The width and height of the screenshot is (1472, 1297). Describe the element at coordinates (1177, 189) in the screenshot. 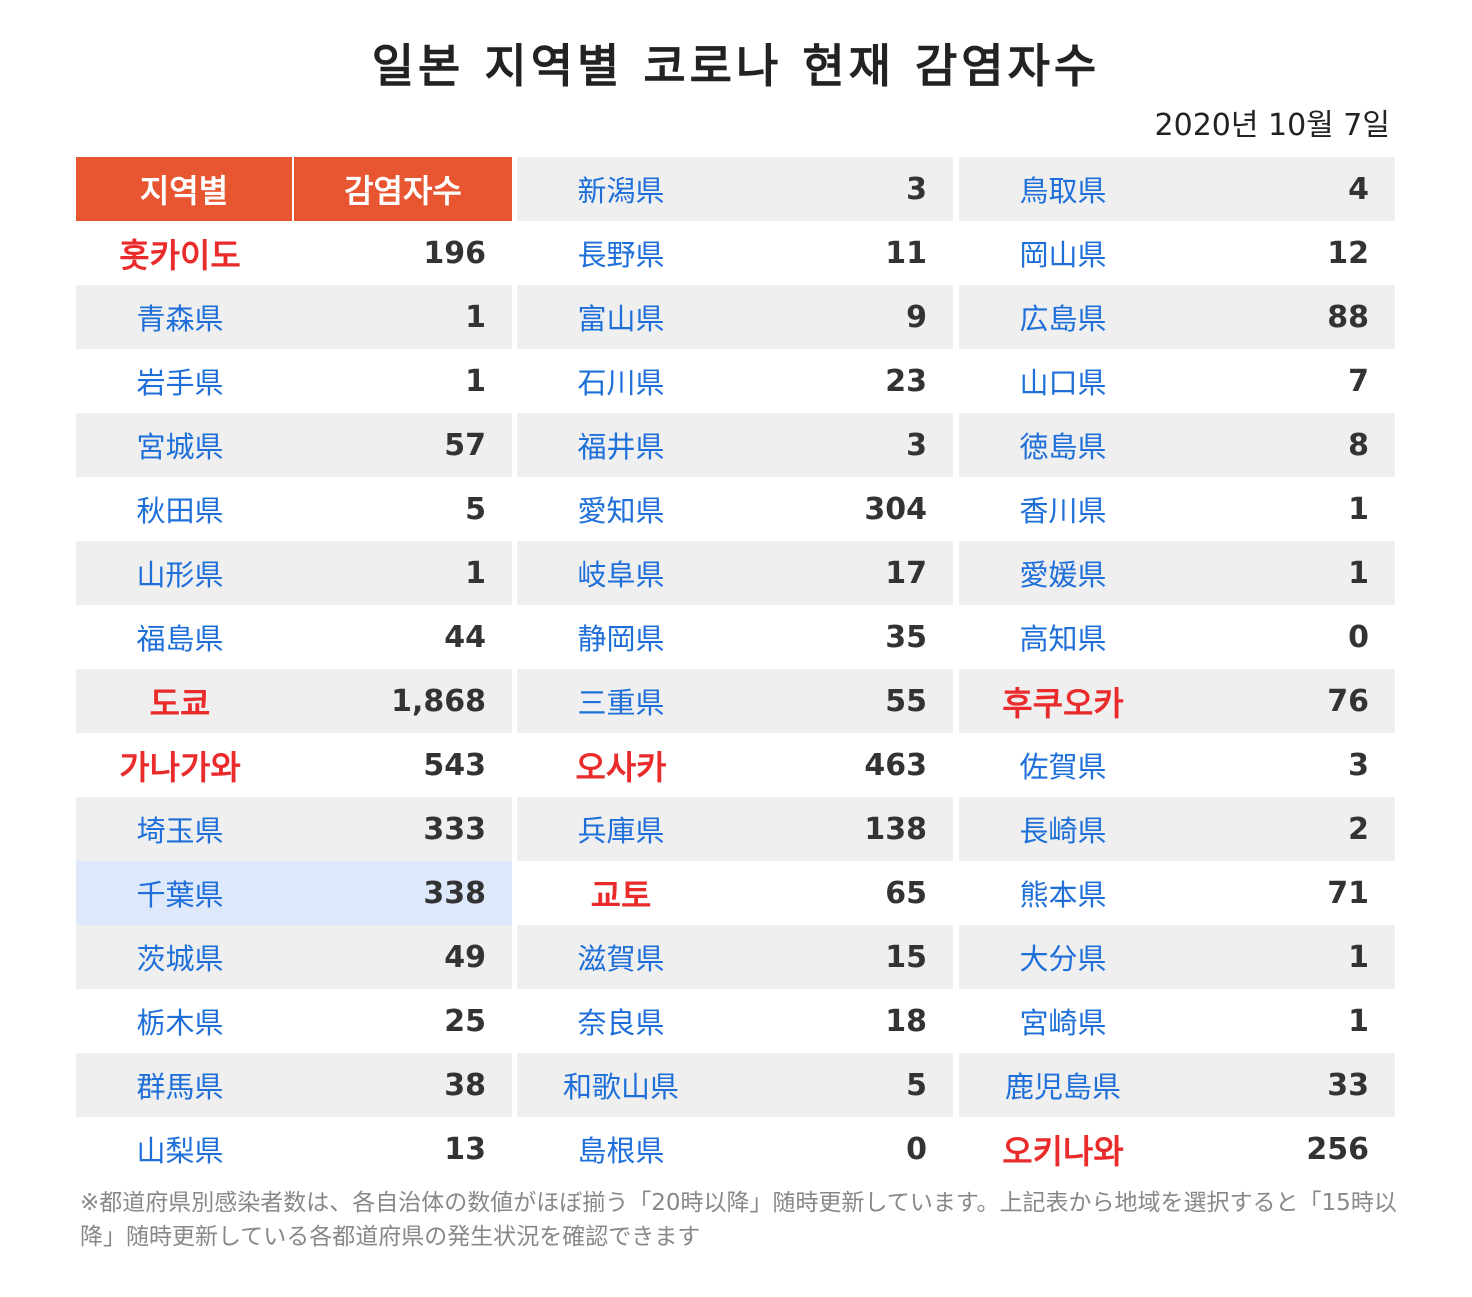

I see `table-row: 鳥取県 4` at that location.